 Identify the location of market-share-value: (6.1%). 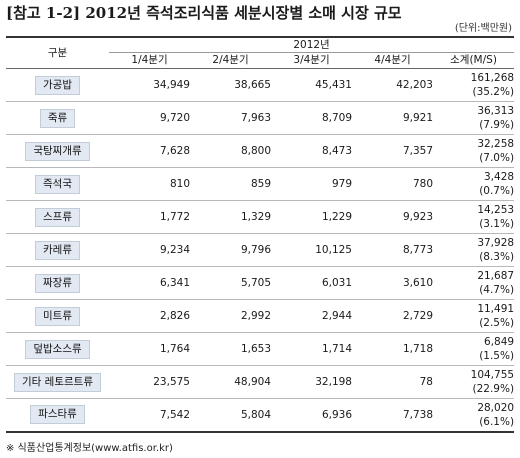
(497, 421).